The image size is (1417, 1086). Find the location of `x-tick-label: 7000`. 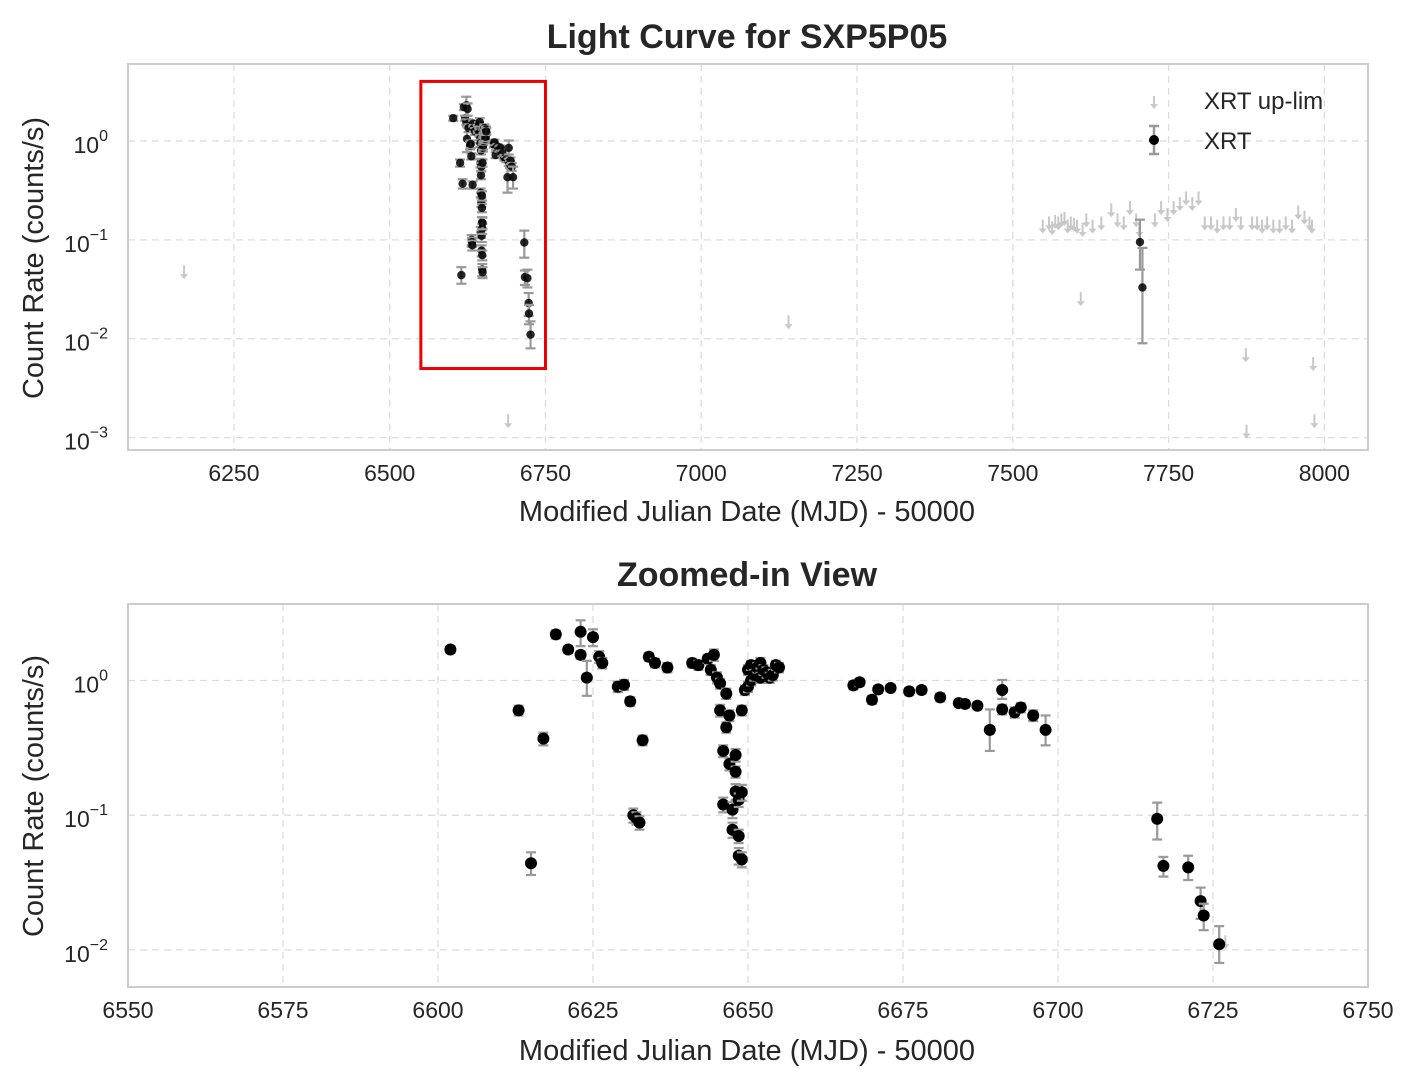

x-tick-label: 7000 is located at coordinates (701, 473).